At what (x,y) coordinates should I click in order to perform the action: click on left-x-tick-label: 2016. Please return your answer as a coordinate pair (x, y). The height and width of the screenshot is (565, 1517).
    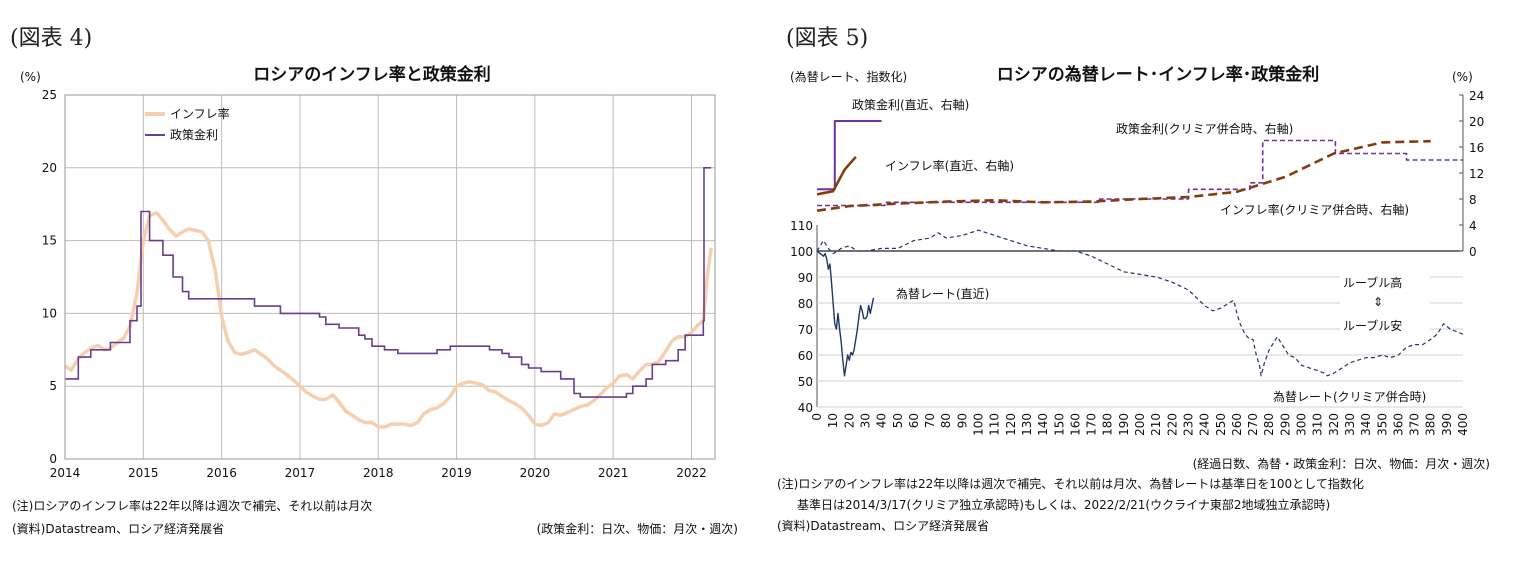
    Looking at the image, I should click on (221, 473).